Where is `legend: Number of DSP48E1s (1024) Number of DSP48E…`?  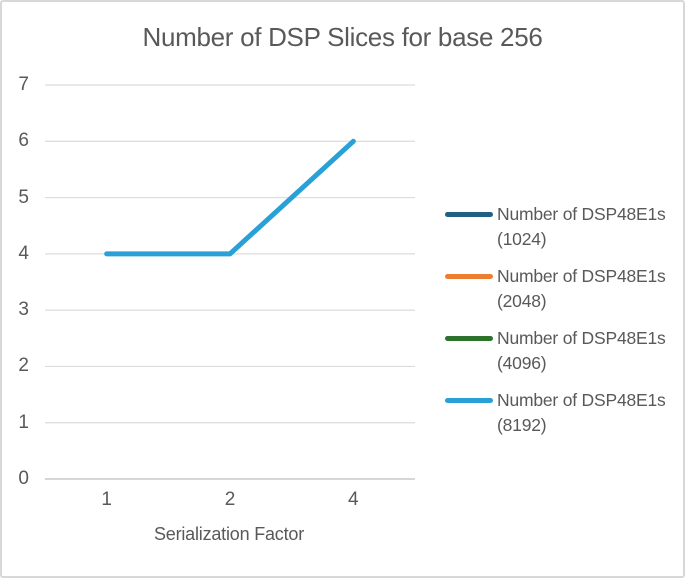
legend: Number of DSP48E1s (1024) Number of DSP48E… is located at coordinates (555, 320).